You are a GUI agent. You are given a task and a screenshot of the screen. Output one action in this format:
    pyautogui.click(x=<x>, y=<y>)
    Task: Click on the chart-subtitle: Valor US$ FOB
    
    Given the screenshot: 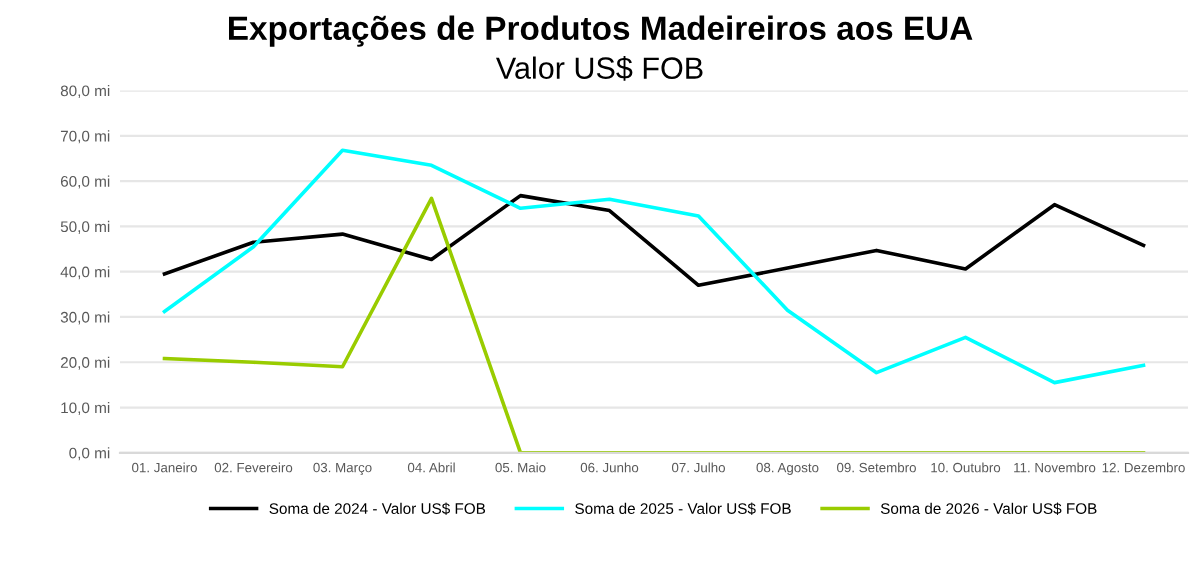 What is the action you would take?
    pyautogui.click(x=599, y=68)
    